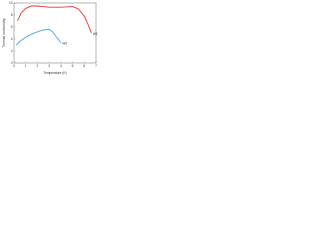  What do you see at coordinates (73, 66) in the screenshot?
I see `x-tick-label: 5` at bounding box center [73, 66].